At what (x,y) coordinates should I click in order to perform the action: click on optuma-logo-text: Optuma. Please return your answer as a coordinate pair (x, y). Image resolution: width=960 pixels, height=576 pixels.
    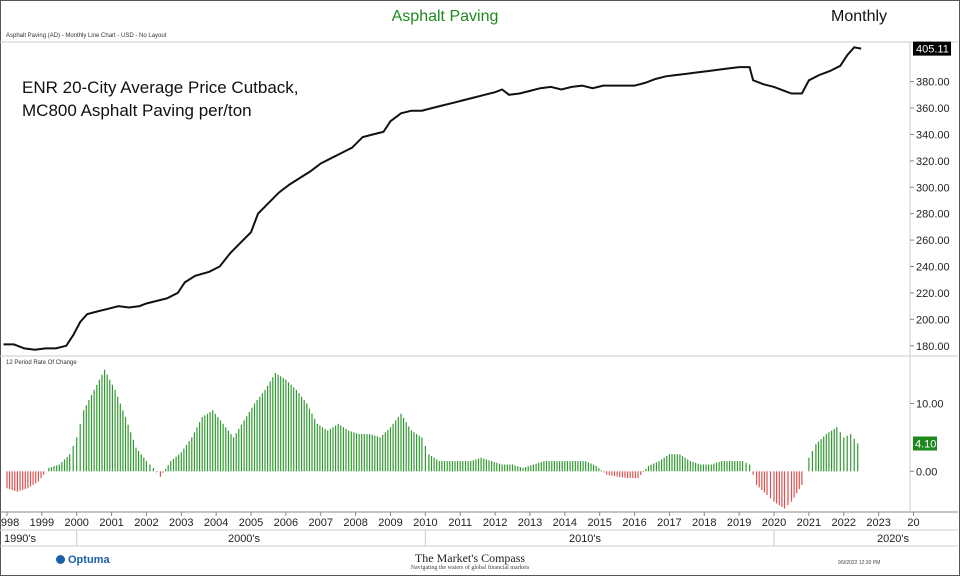
    Looking at the image, I should click on (89, 560).